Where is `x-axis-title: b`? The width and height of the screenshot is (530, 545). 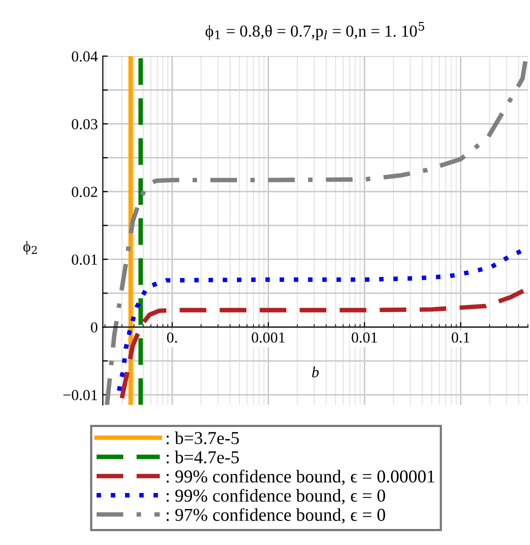 x-axis-title: b is located at coordinates (315, 372).